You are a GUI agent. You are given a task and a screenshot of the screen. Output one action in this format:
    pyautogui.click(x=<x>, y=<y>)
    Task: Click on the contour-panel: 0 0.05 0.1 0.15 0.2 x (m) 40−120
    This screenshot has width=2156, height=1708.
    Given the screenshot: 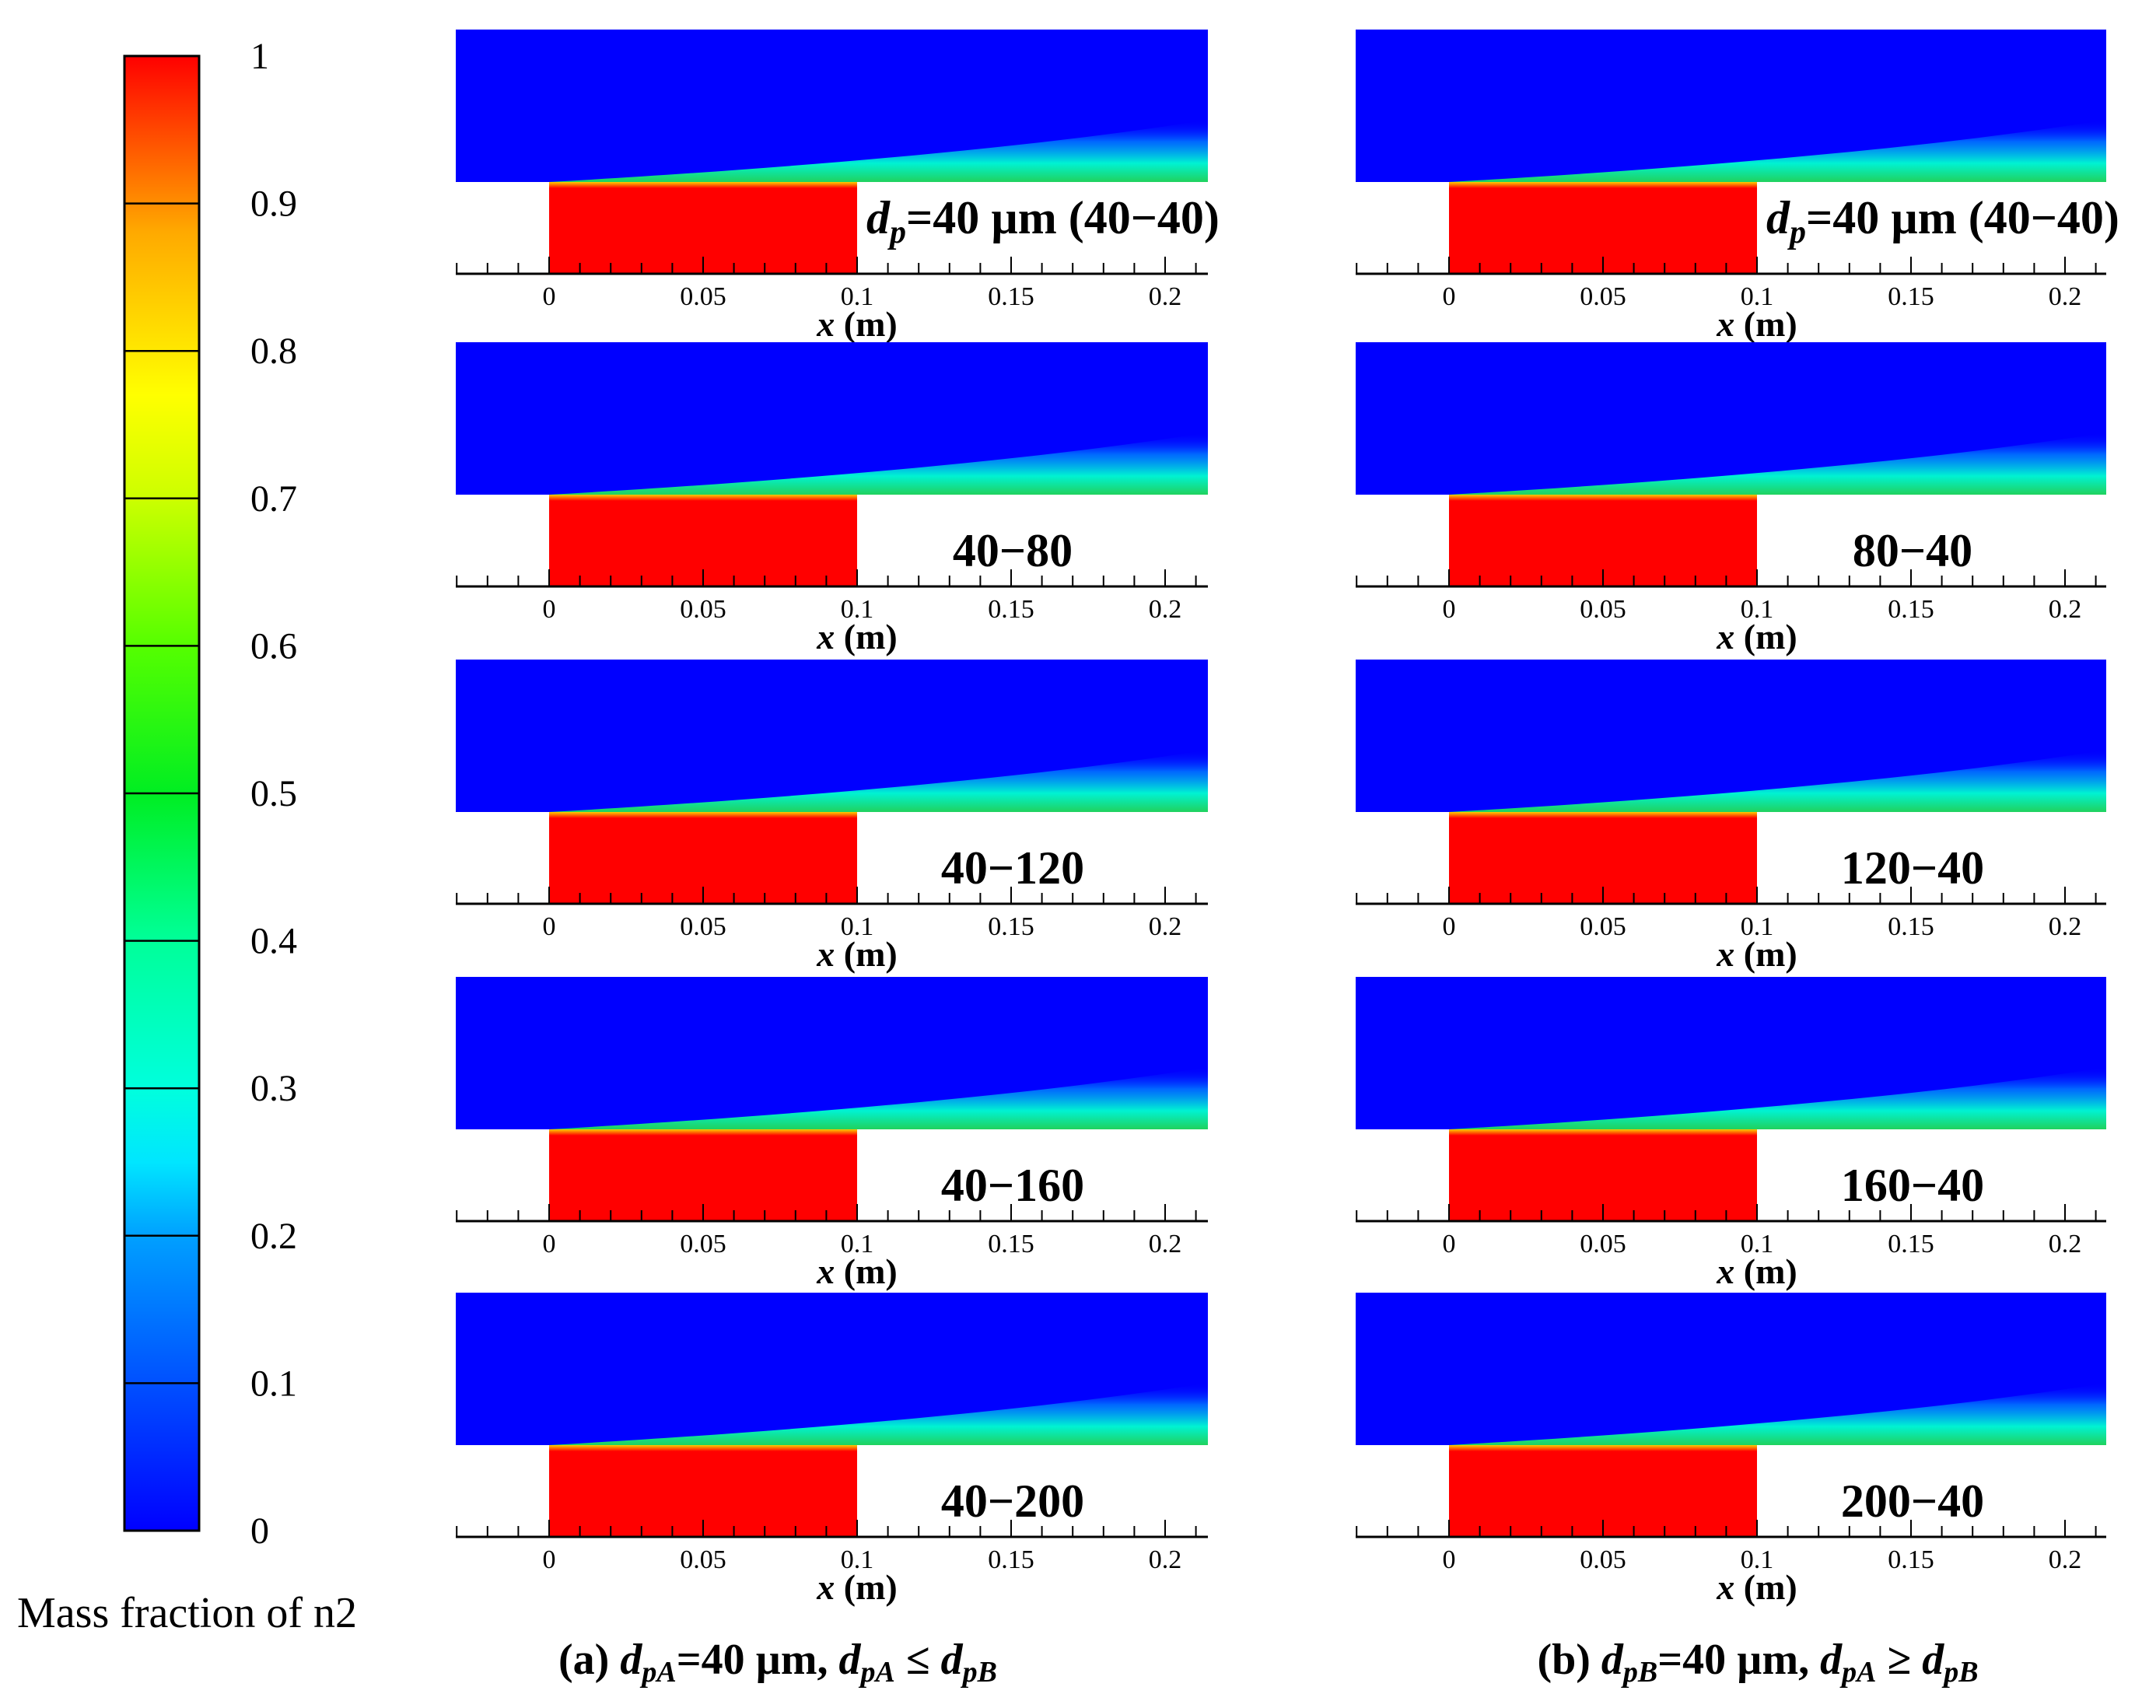 What is the action you would take?
    pyautogui.click(x=832, y=817)
    